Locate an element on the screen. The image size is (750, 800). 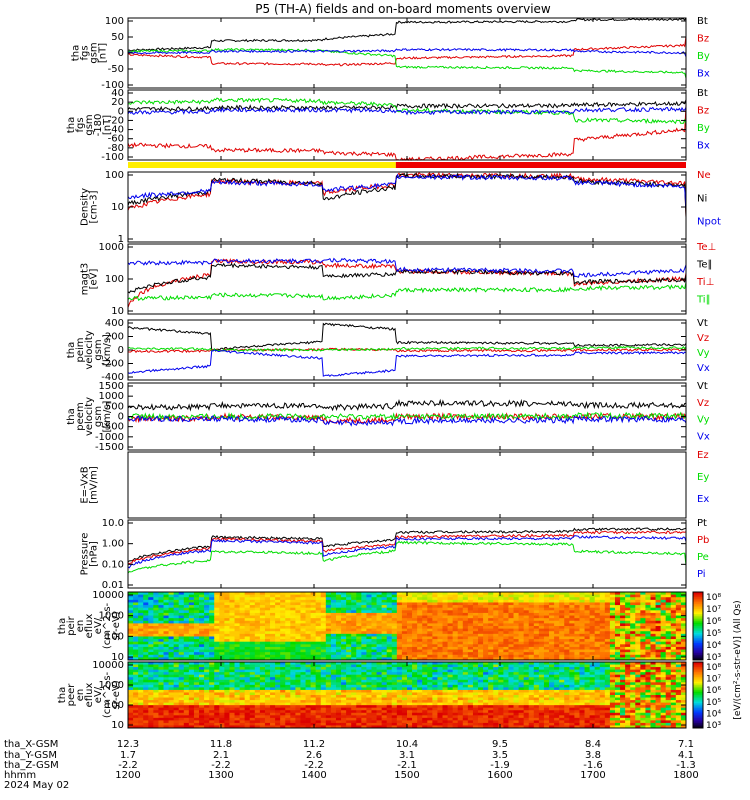
y-tick-label: -1000 is located at coordinates (109, 437).